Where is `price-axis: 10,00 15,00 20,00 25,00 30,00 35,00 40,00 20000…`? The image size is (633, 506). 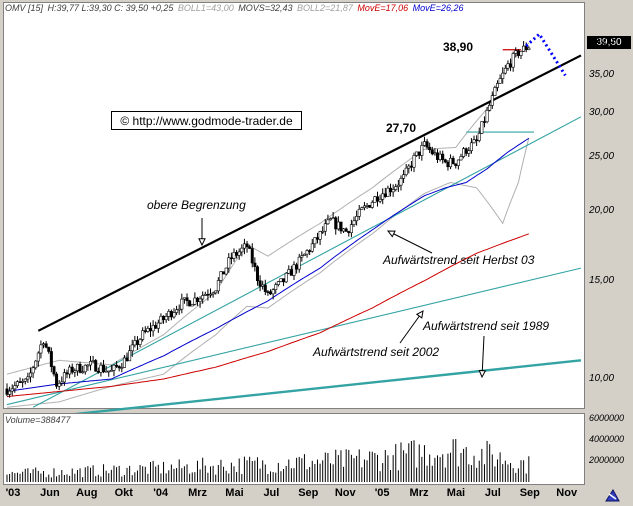 price-axis: 10,00 15,00 20,00 25,00 30,00 35,00 40,00 20000… is located at coordinates (609, 243).